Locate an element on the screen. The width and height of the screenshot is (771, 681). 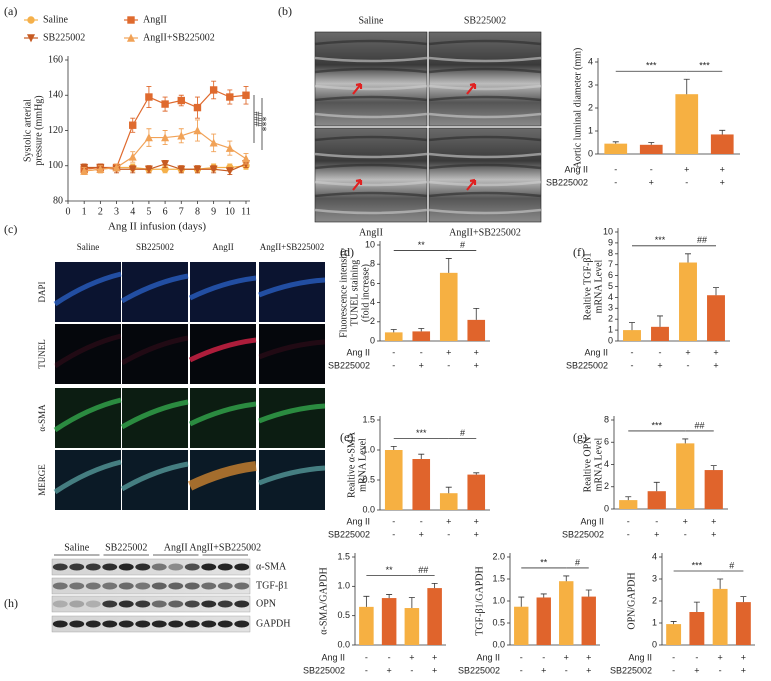
y-tick-label: 9 is located at coordinates (610, 242).